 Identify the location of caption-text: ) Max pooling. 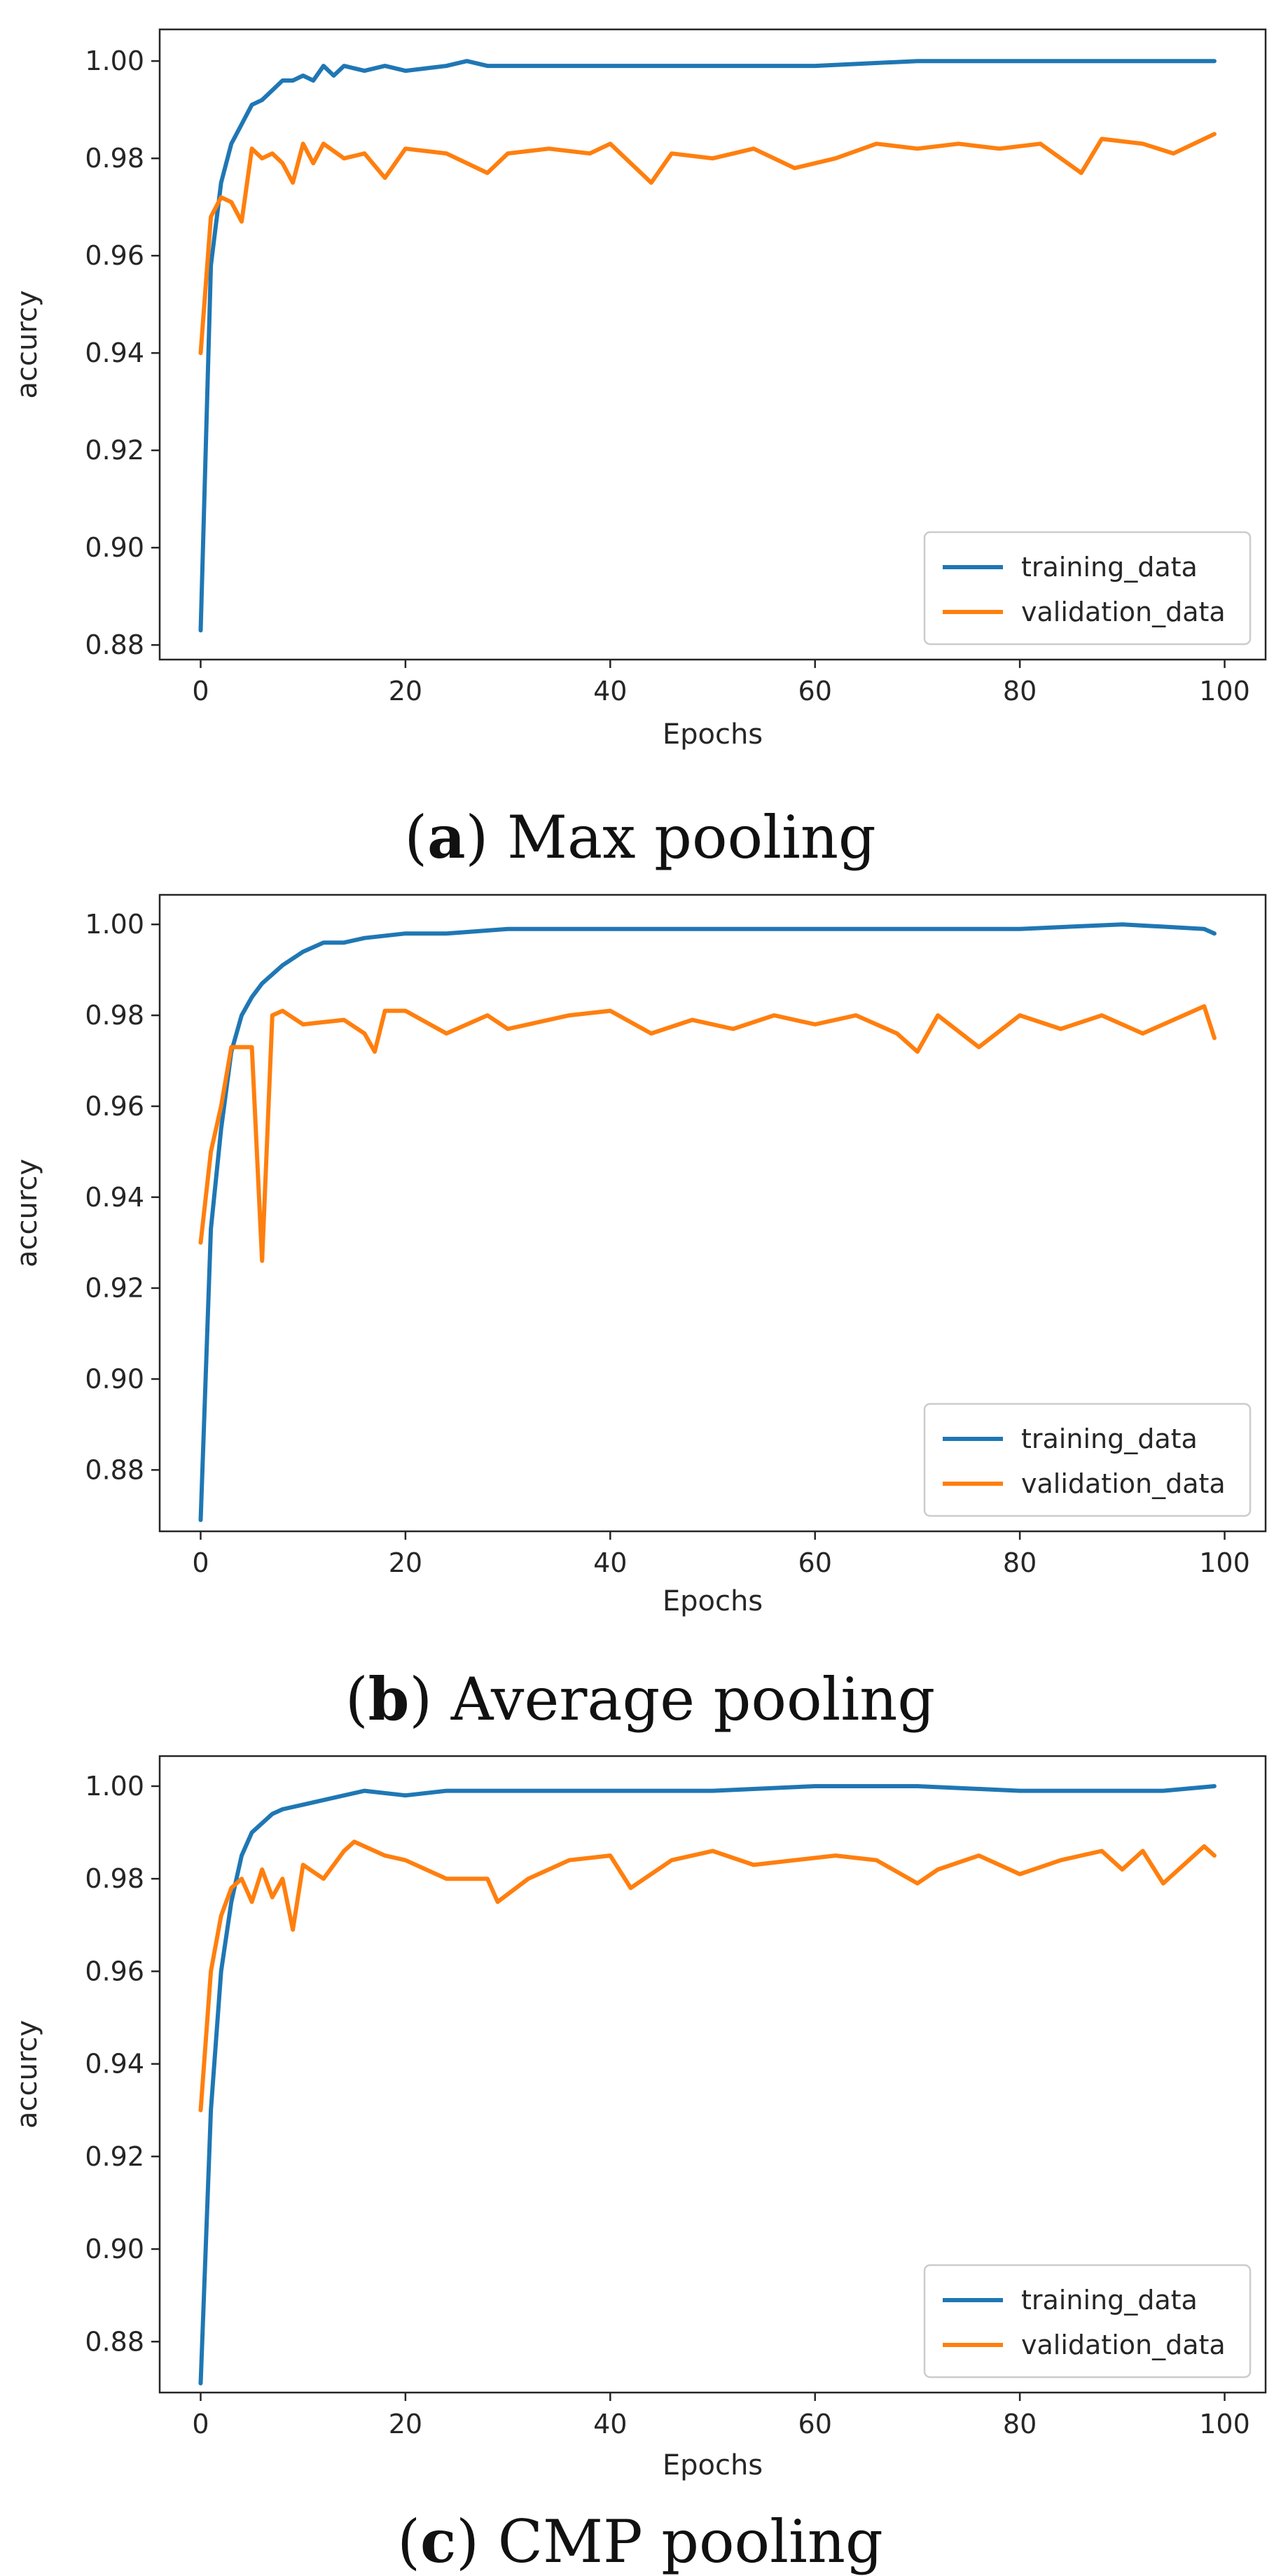
(671, 837).